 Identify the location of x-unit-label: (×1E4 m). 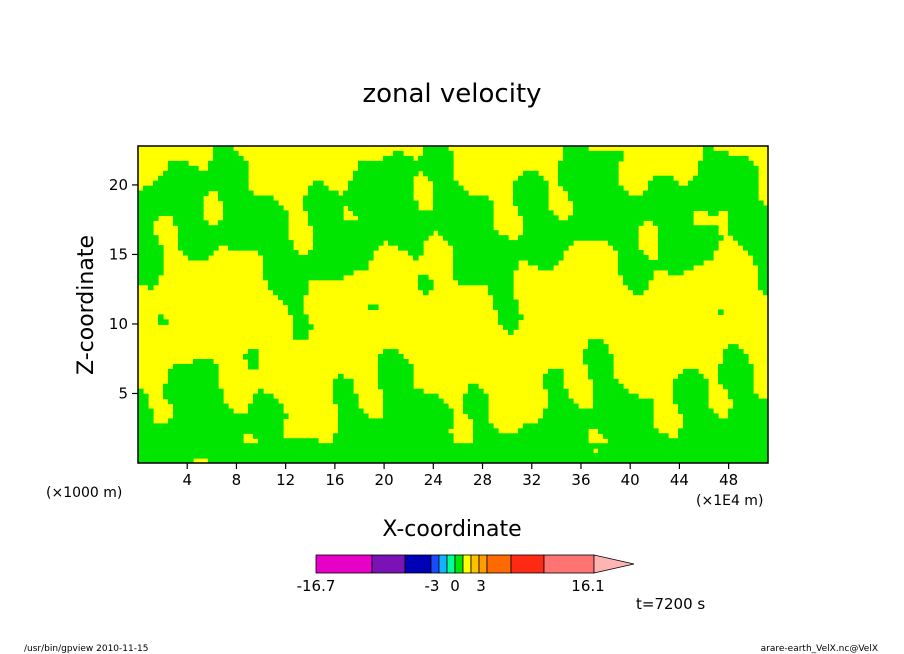
(729, 501).